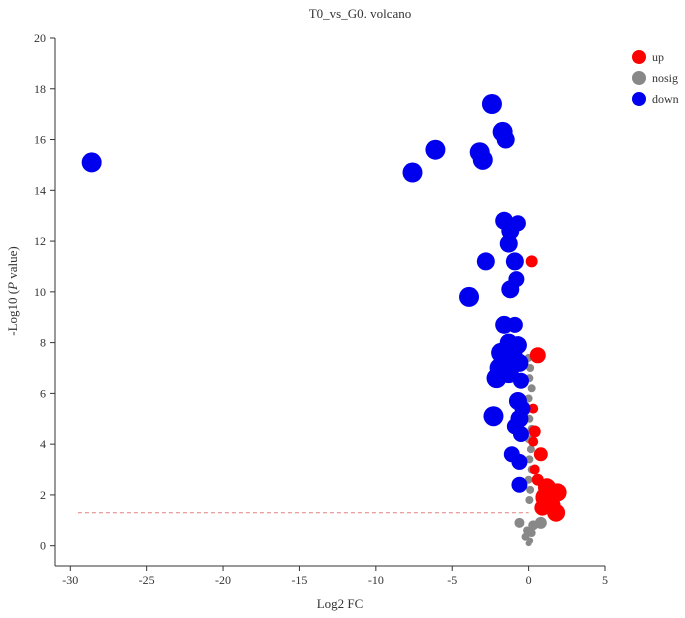  Describe the element at coordinates (40, 241) in the screenshot. I see `y-tick-label: 12` at that location.